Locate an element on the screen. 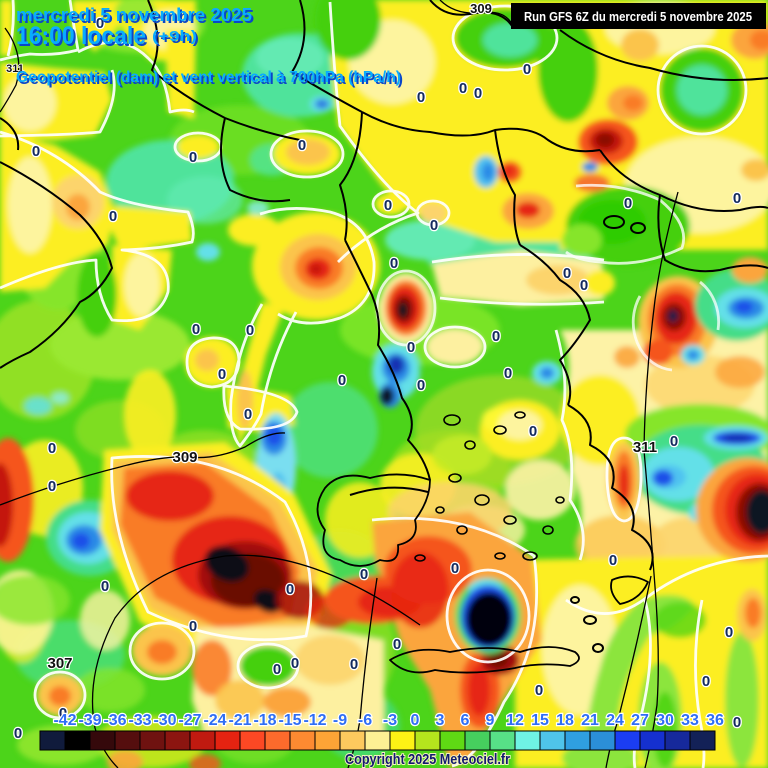 The height and width of the screenshot is (768, 768). svg-text: 6 is located at coordinates (465, 720).